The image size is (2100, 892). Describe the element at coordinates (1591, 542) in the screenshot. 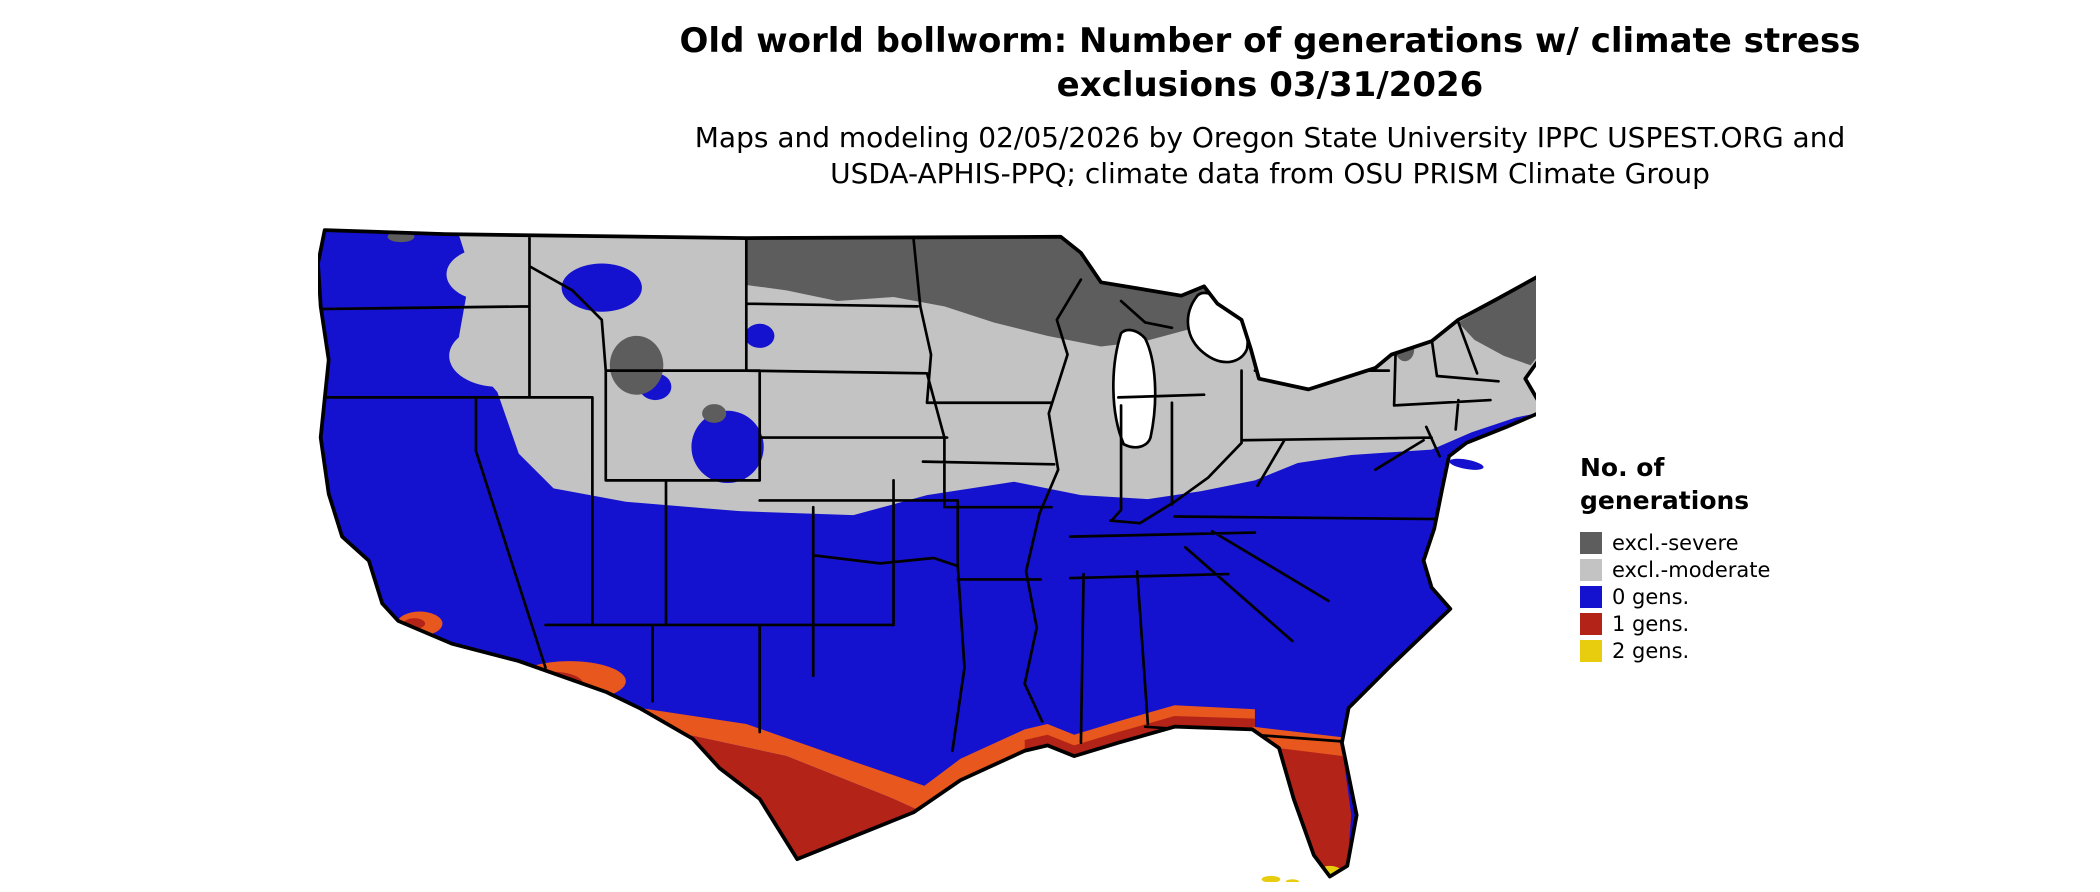

I see `legend-swatch-excl-severe` at that location.